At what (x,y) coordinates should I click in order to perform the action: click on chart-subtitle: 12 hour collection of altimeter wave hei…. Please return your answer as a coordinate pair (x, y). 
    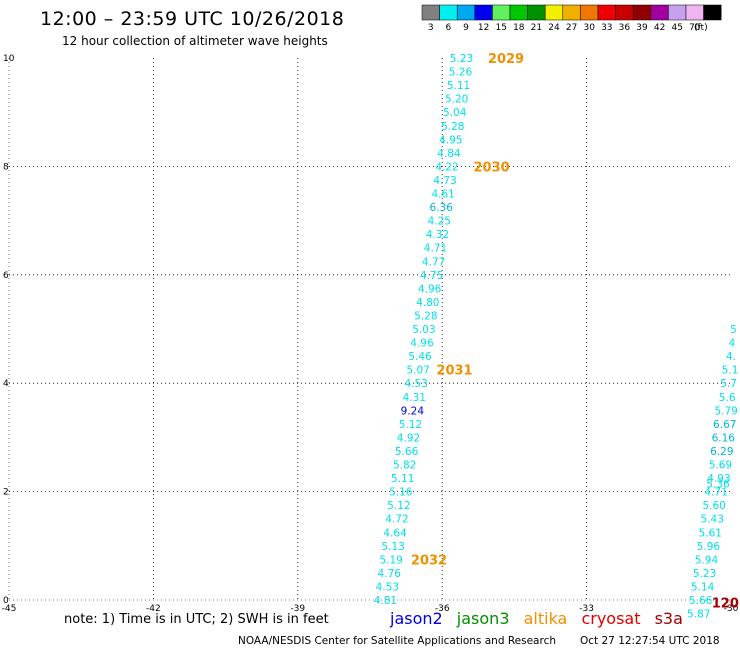
    Looking at the image, I should click on (195, 41).